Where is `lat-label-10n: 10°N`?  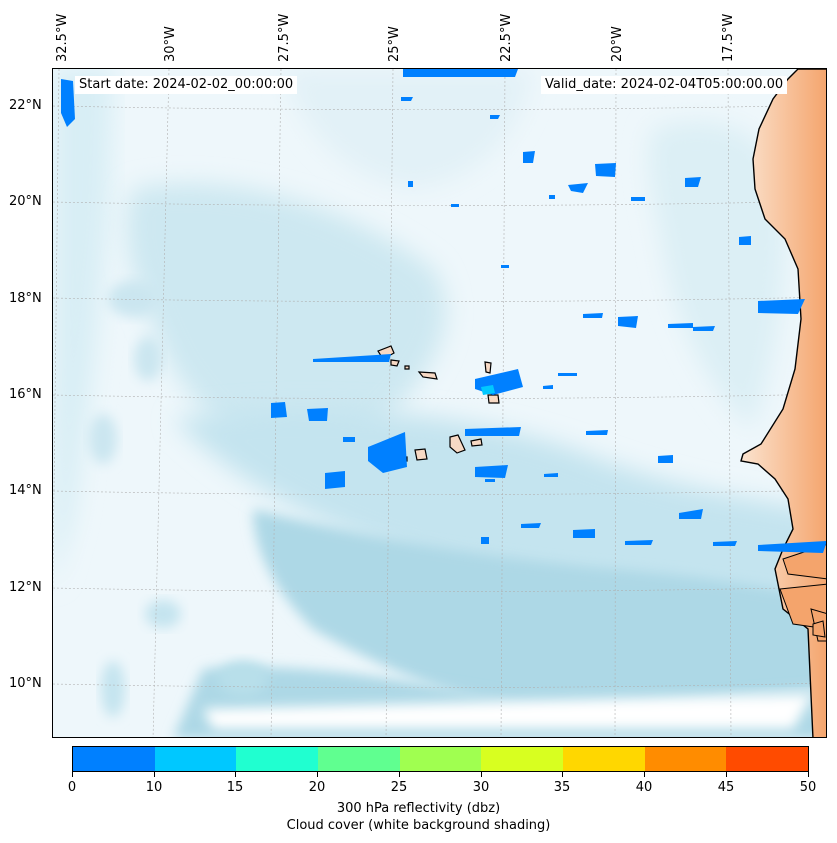
lat-label-10n: 10°N is located at coordinates (25, 683).